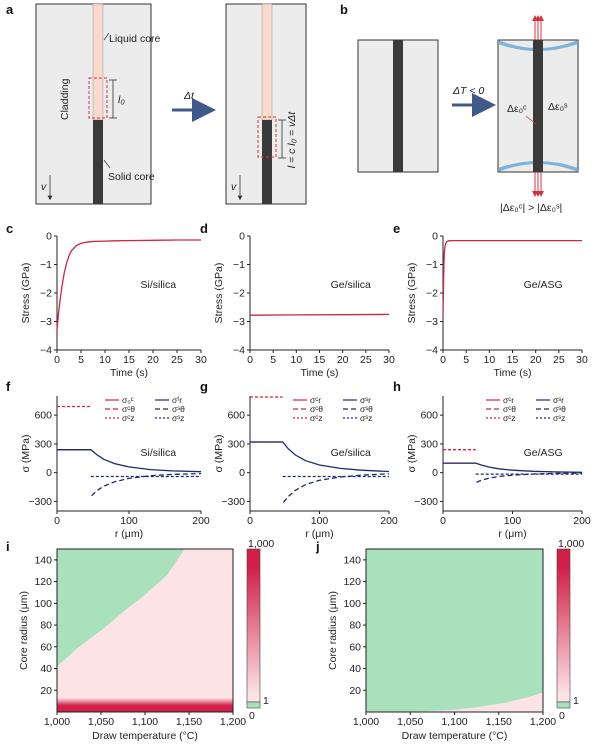 The width and height of the screenshot is (606, 753). I want to click on strain-inequality-label: |Δε₀ᶜ| > |Δε₀ˢ|, so click(531, 208).